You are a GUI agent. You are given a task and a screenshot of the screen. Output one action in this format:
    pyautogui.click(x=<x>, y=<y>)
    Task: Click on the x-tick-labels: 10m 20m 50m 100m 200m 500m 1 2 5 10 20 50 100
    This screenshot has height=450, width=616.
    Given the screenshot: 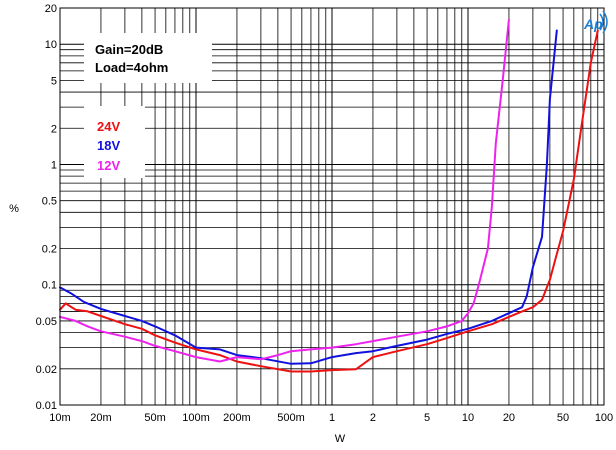 What is the action you would take?
    pyautogui.click(x=331, y=418)
    